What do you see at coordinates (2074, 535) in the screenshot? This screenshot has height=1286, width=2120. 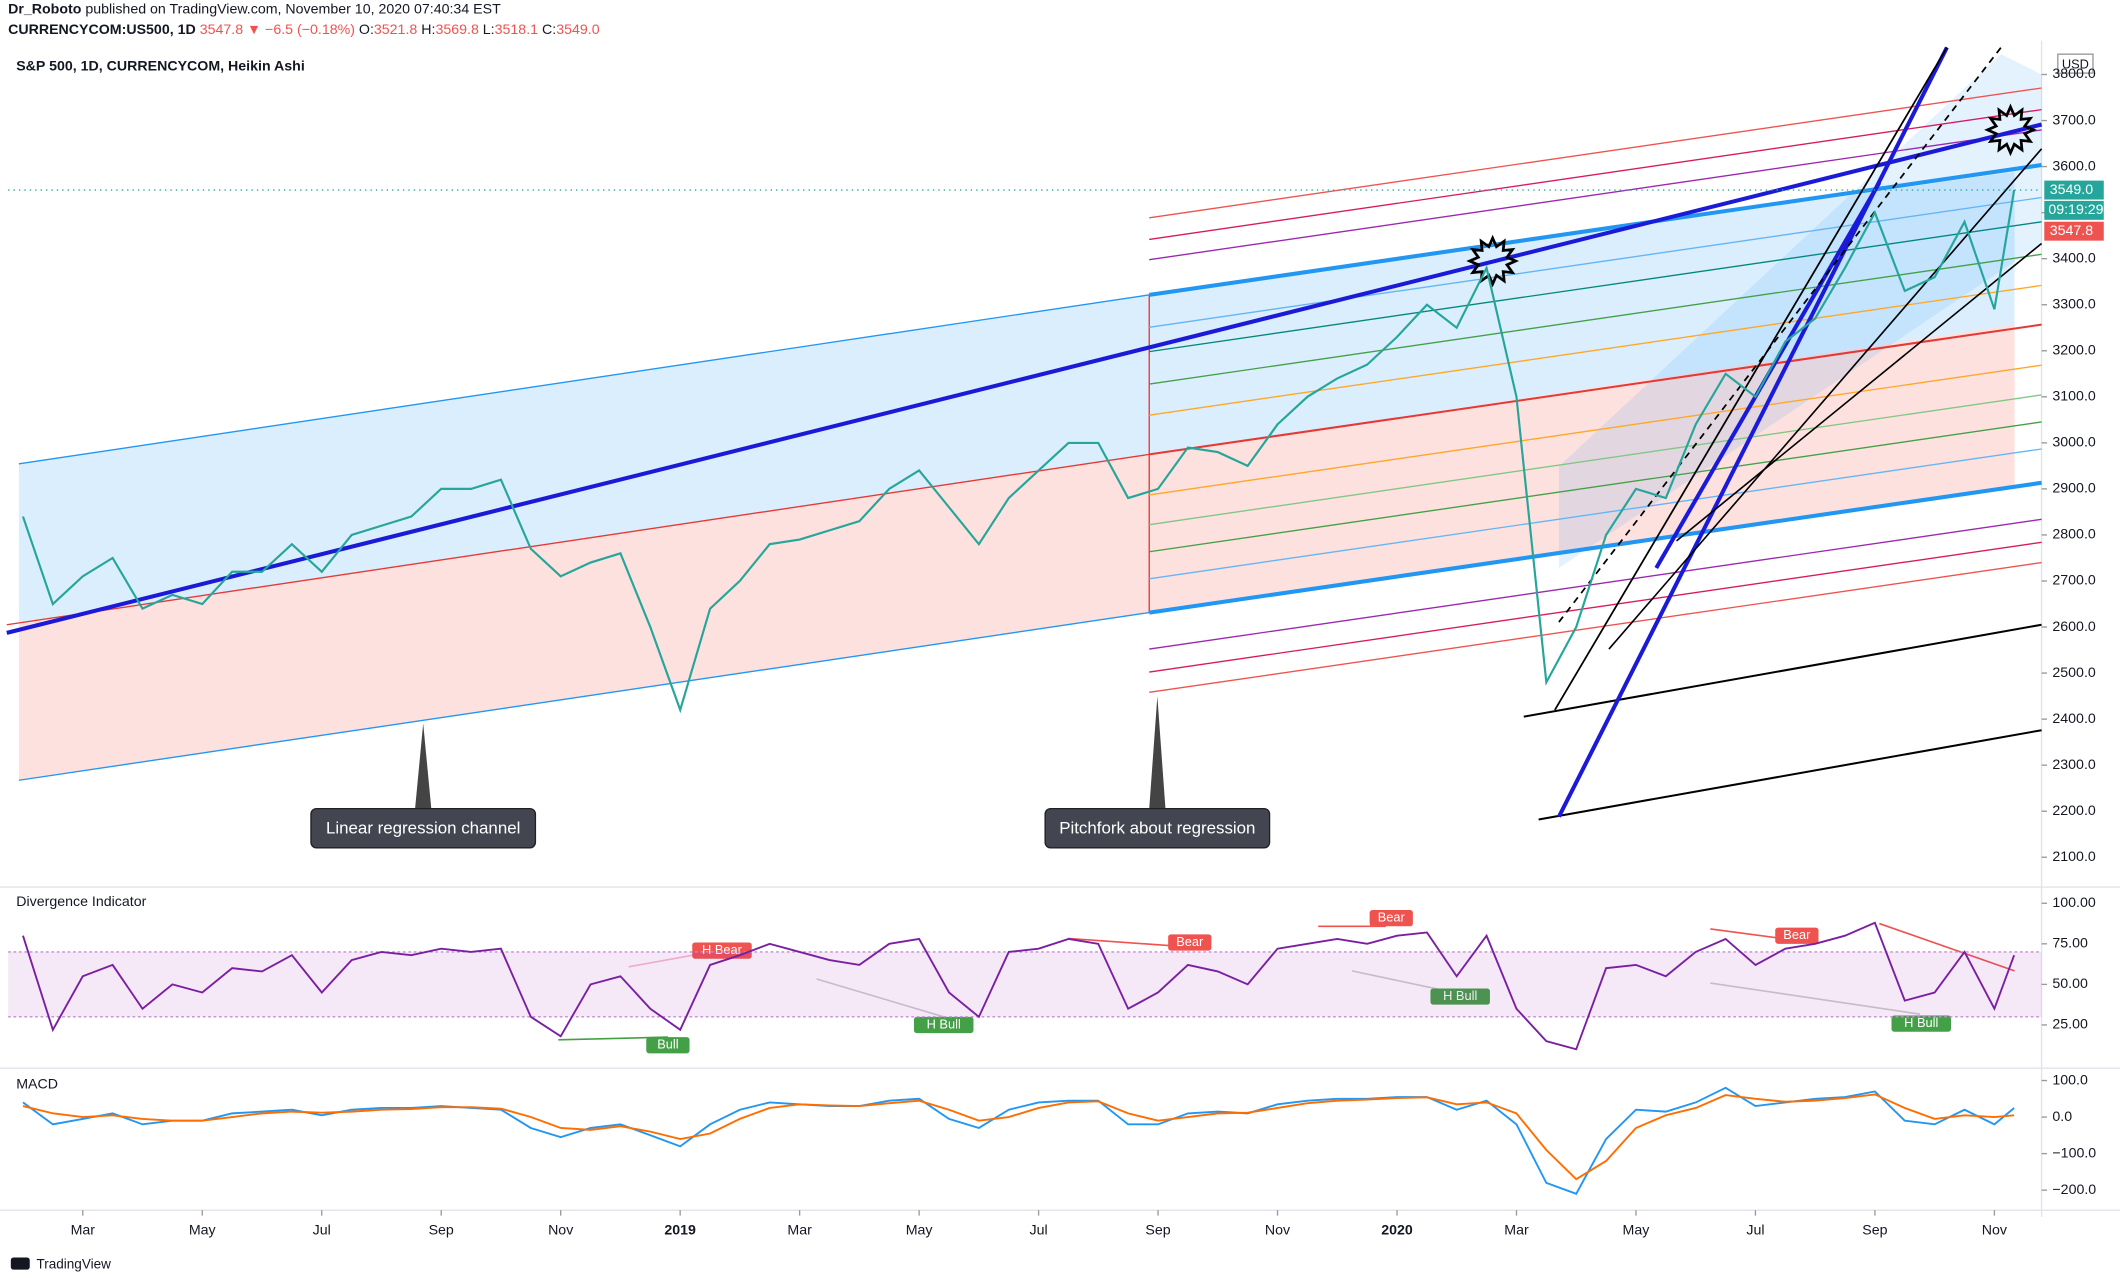 I see `y-tick-label: 2800.0` at bounding box center [2074, 535].